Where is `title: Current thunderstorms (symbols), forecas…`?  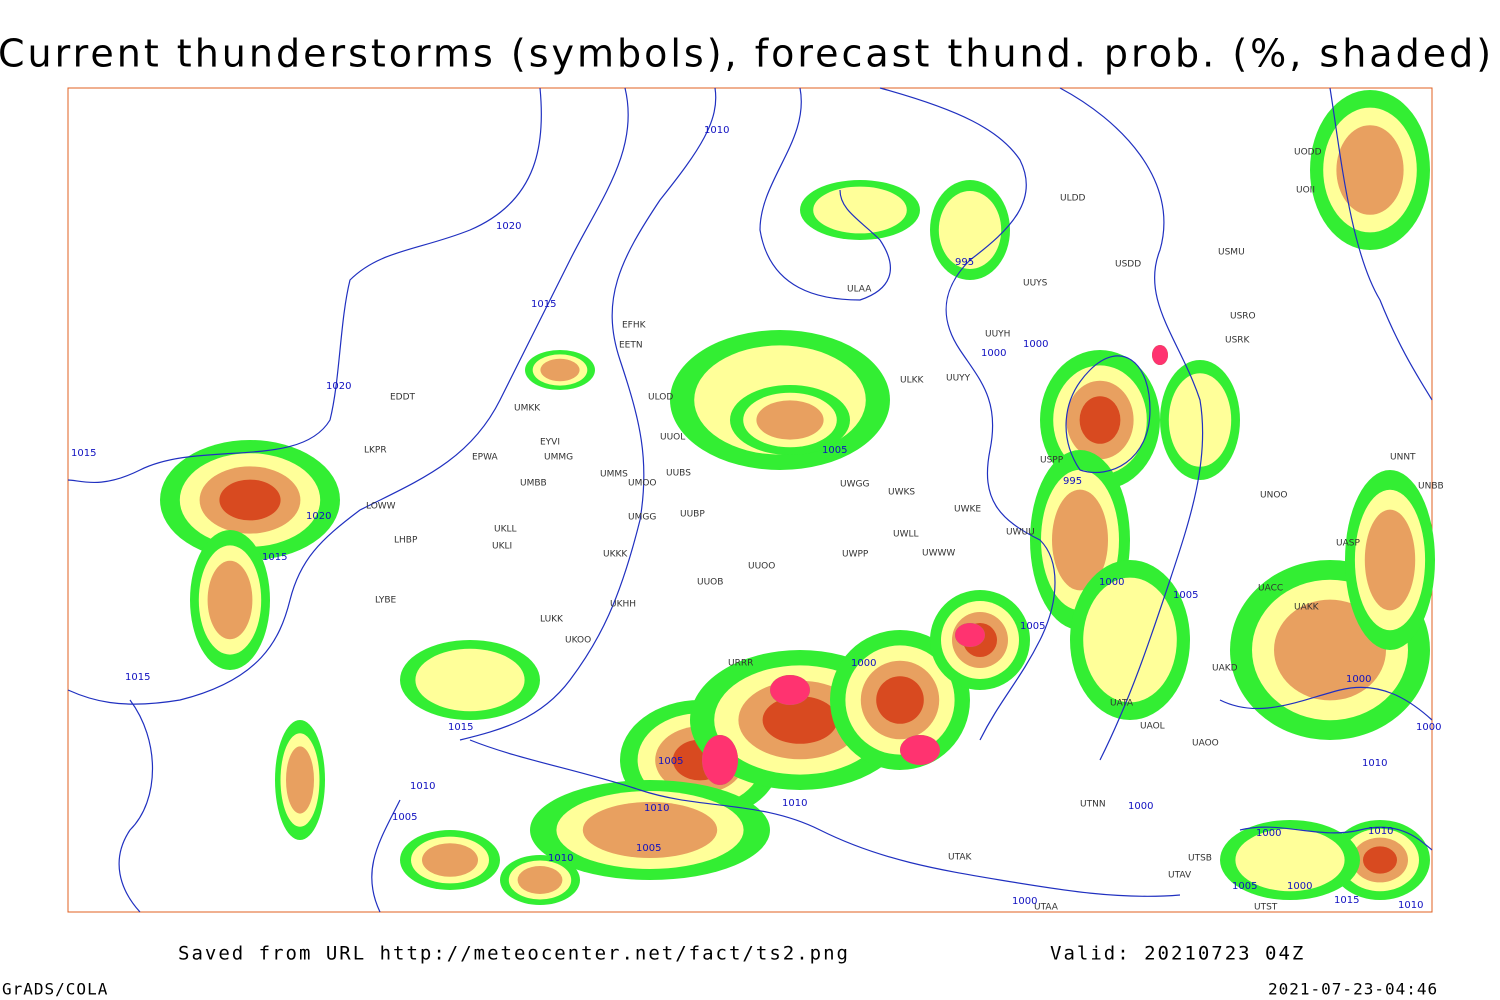
title: Current thunderstorms (symbols), forecas… is located at coordinates (747, 54).